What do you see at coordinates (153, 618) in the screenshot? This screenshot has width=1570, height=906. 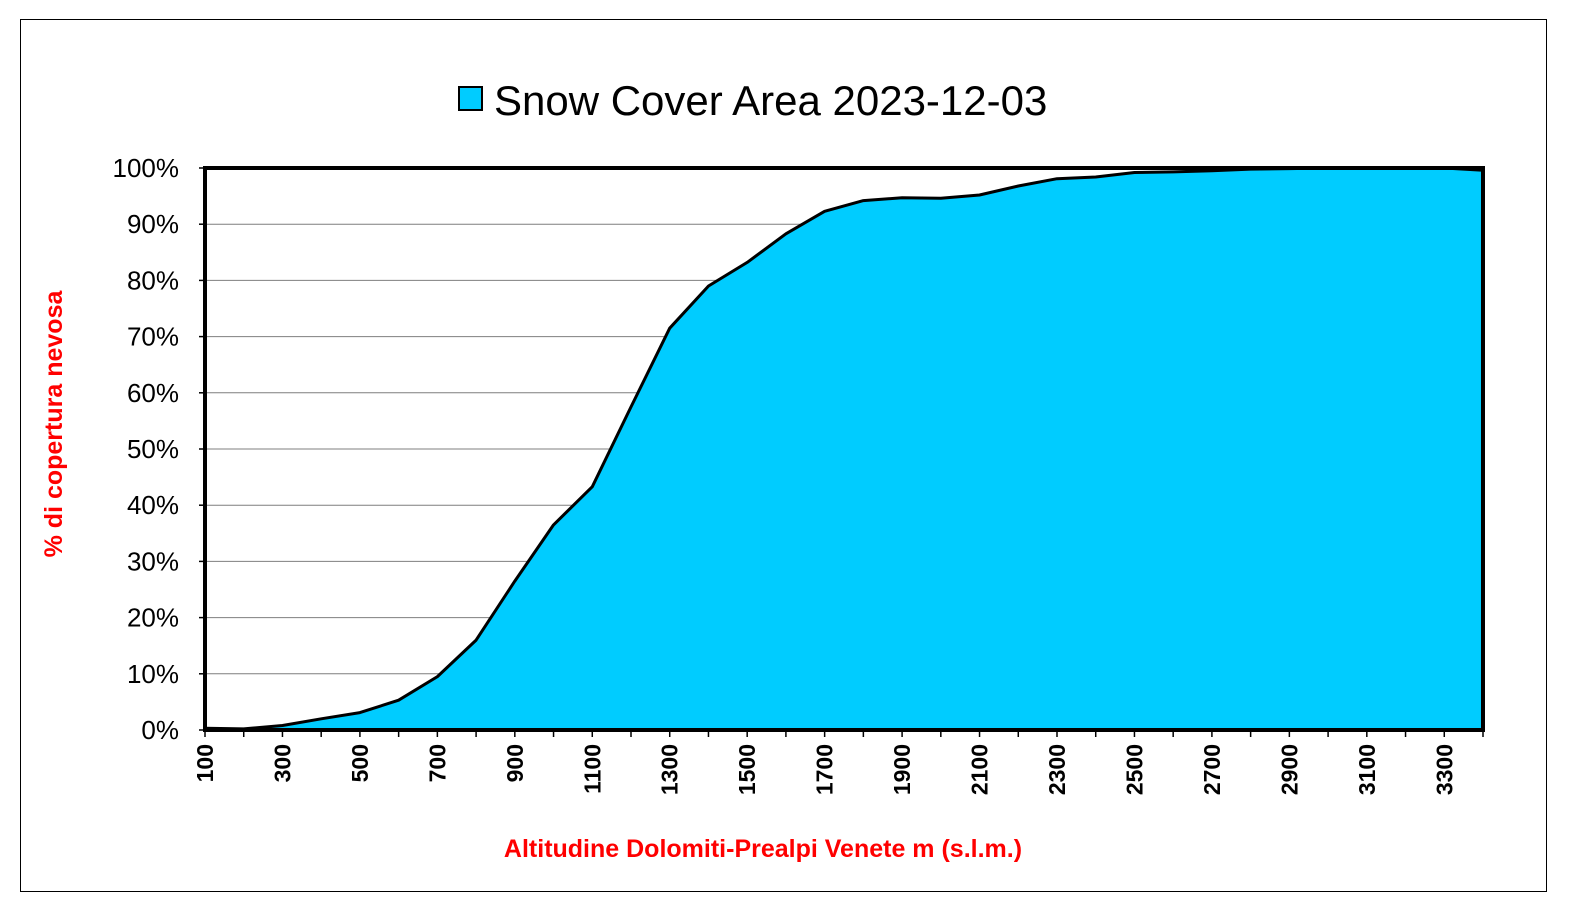 I see `y-tick-label: 20%` at bounding box center [153, 618].